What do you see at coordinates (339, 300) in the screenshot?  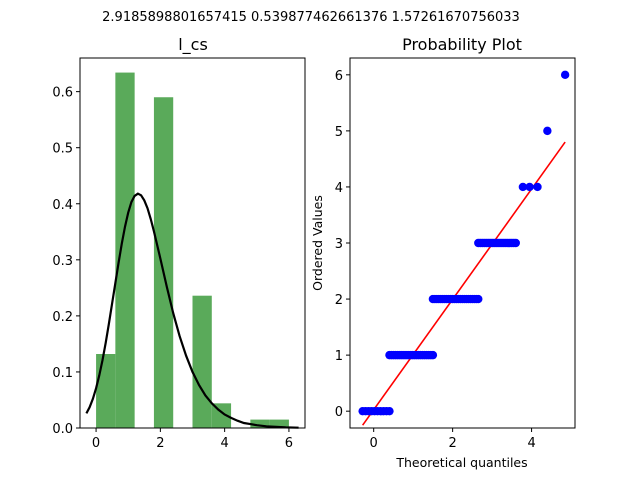 I see `y-tick-label: 2` at bounding box center [339, 300].